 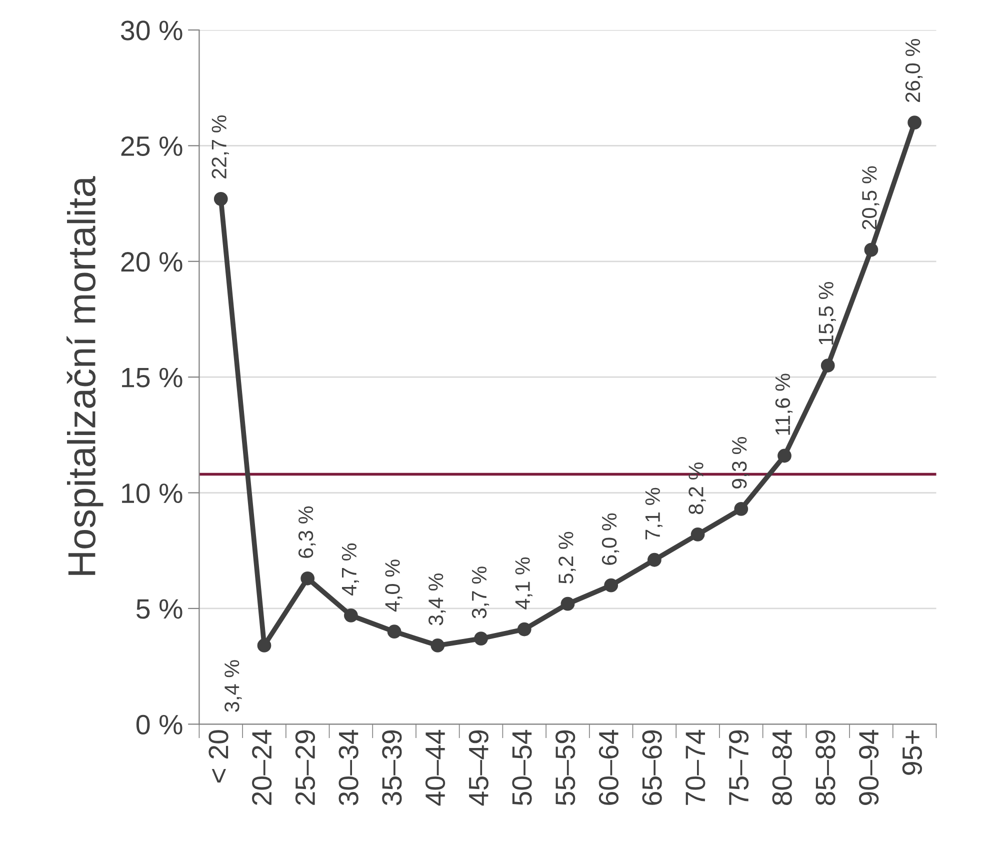 What do you see at coordinates (307, 532) in the screenshot?
I see `data-label: 6,3 %` at bounding box center [307, 532].